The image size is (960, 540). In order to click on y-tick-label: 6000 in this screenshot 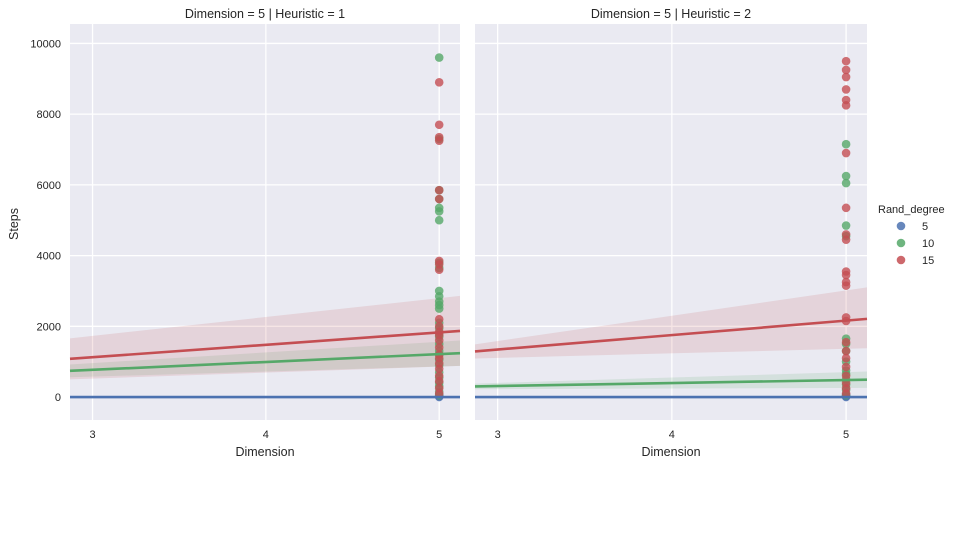, I will do `click(49, 186)`.